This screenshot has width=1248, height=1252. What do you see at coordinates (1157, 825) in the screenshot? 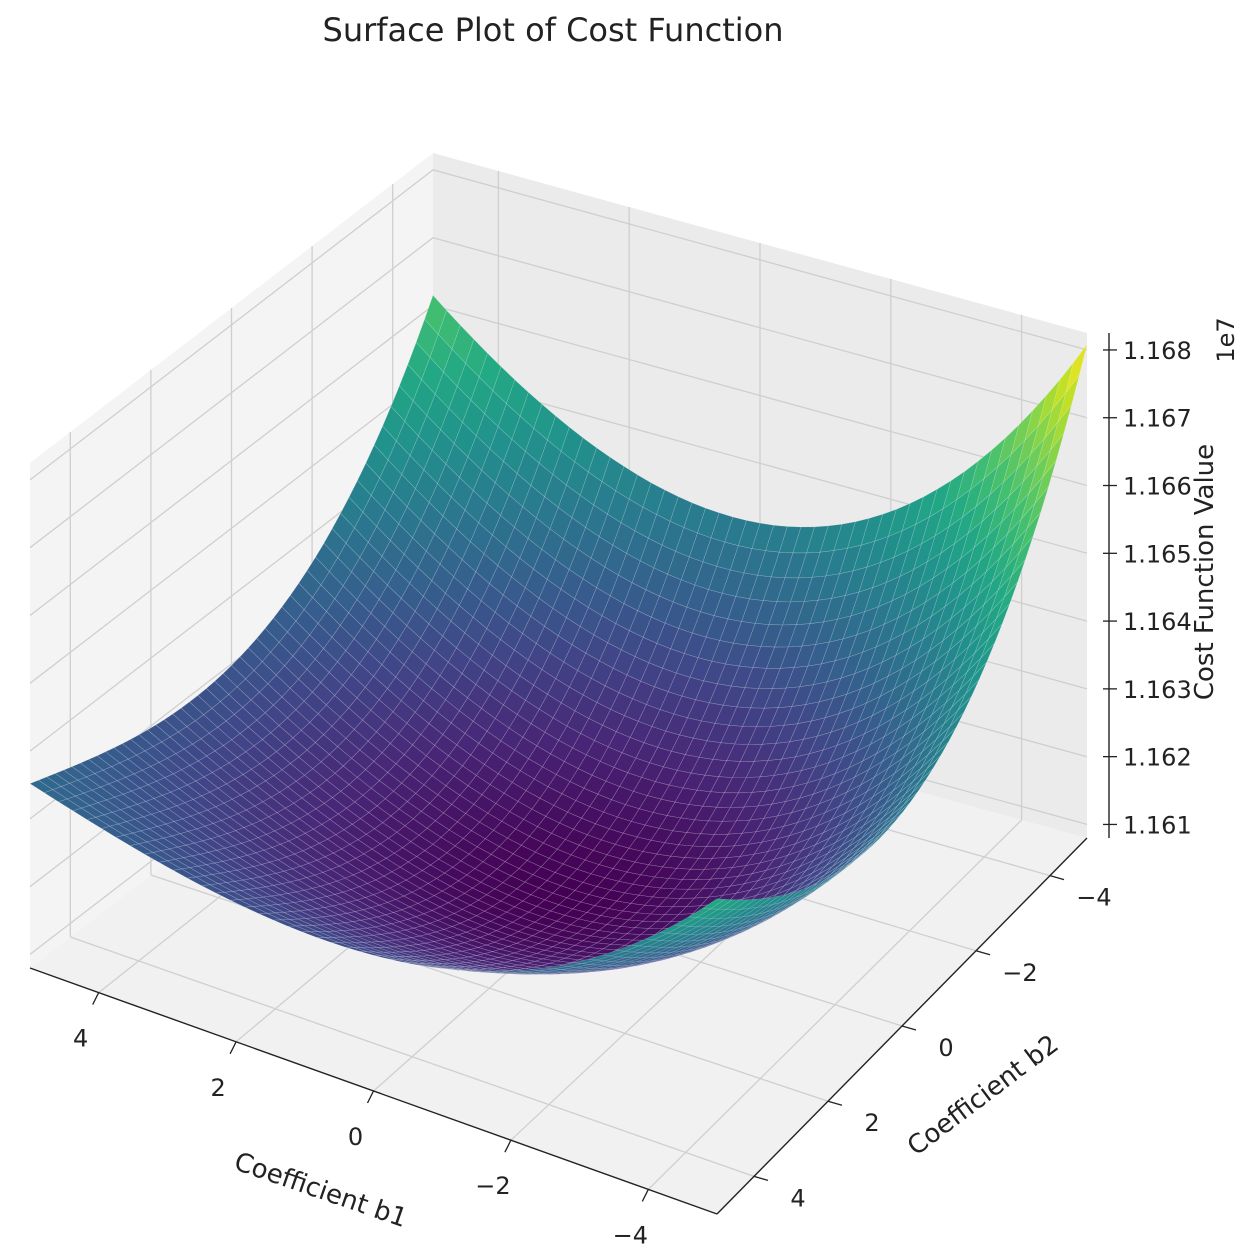
I see `z-tick-label: 1.161` at bounding box center [1157, 825].